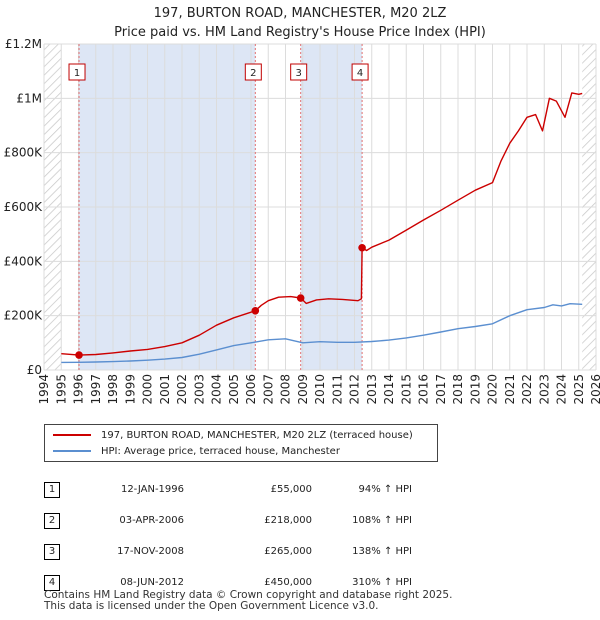 This screenshot has height=620, width=600. Describe the element at coordinates (24, 316) in the screenshot. I see `y-tick-label: £200K` at that location.